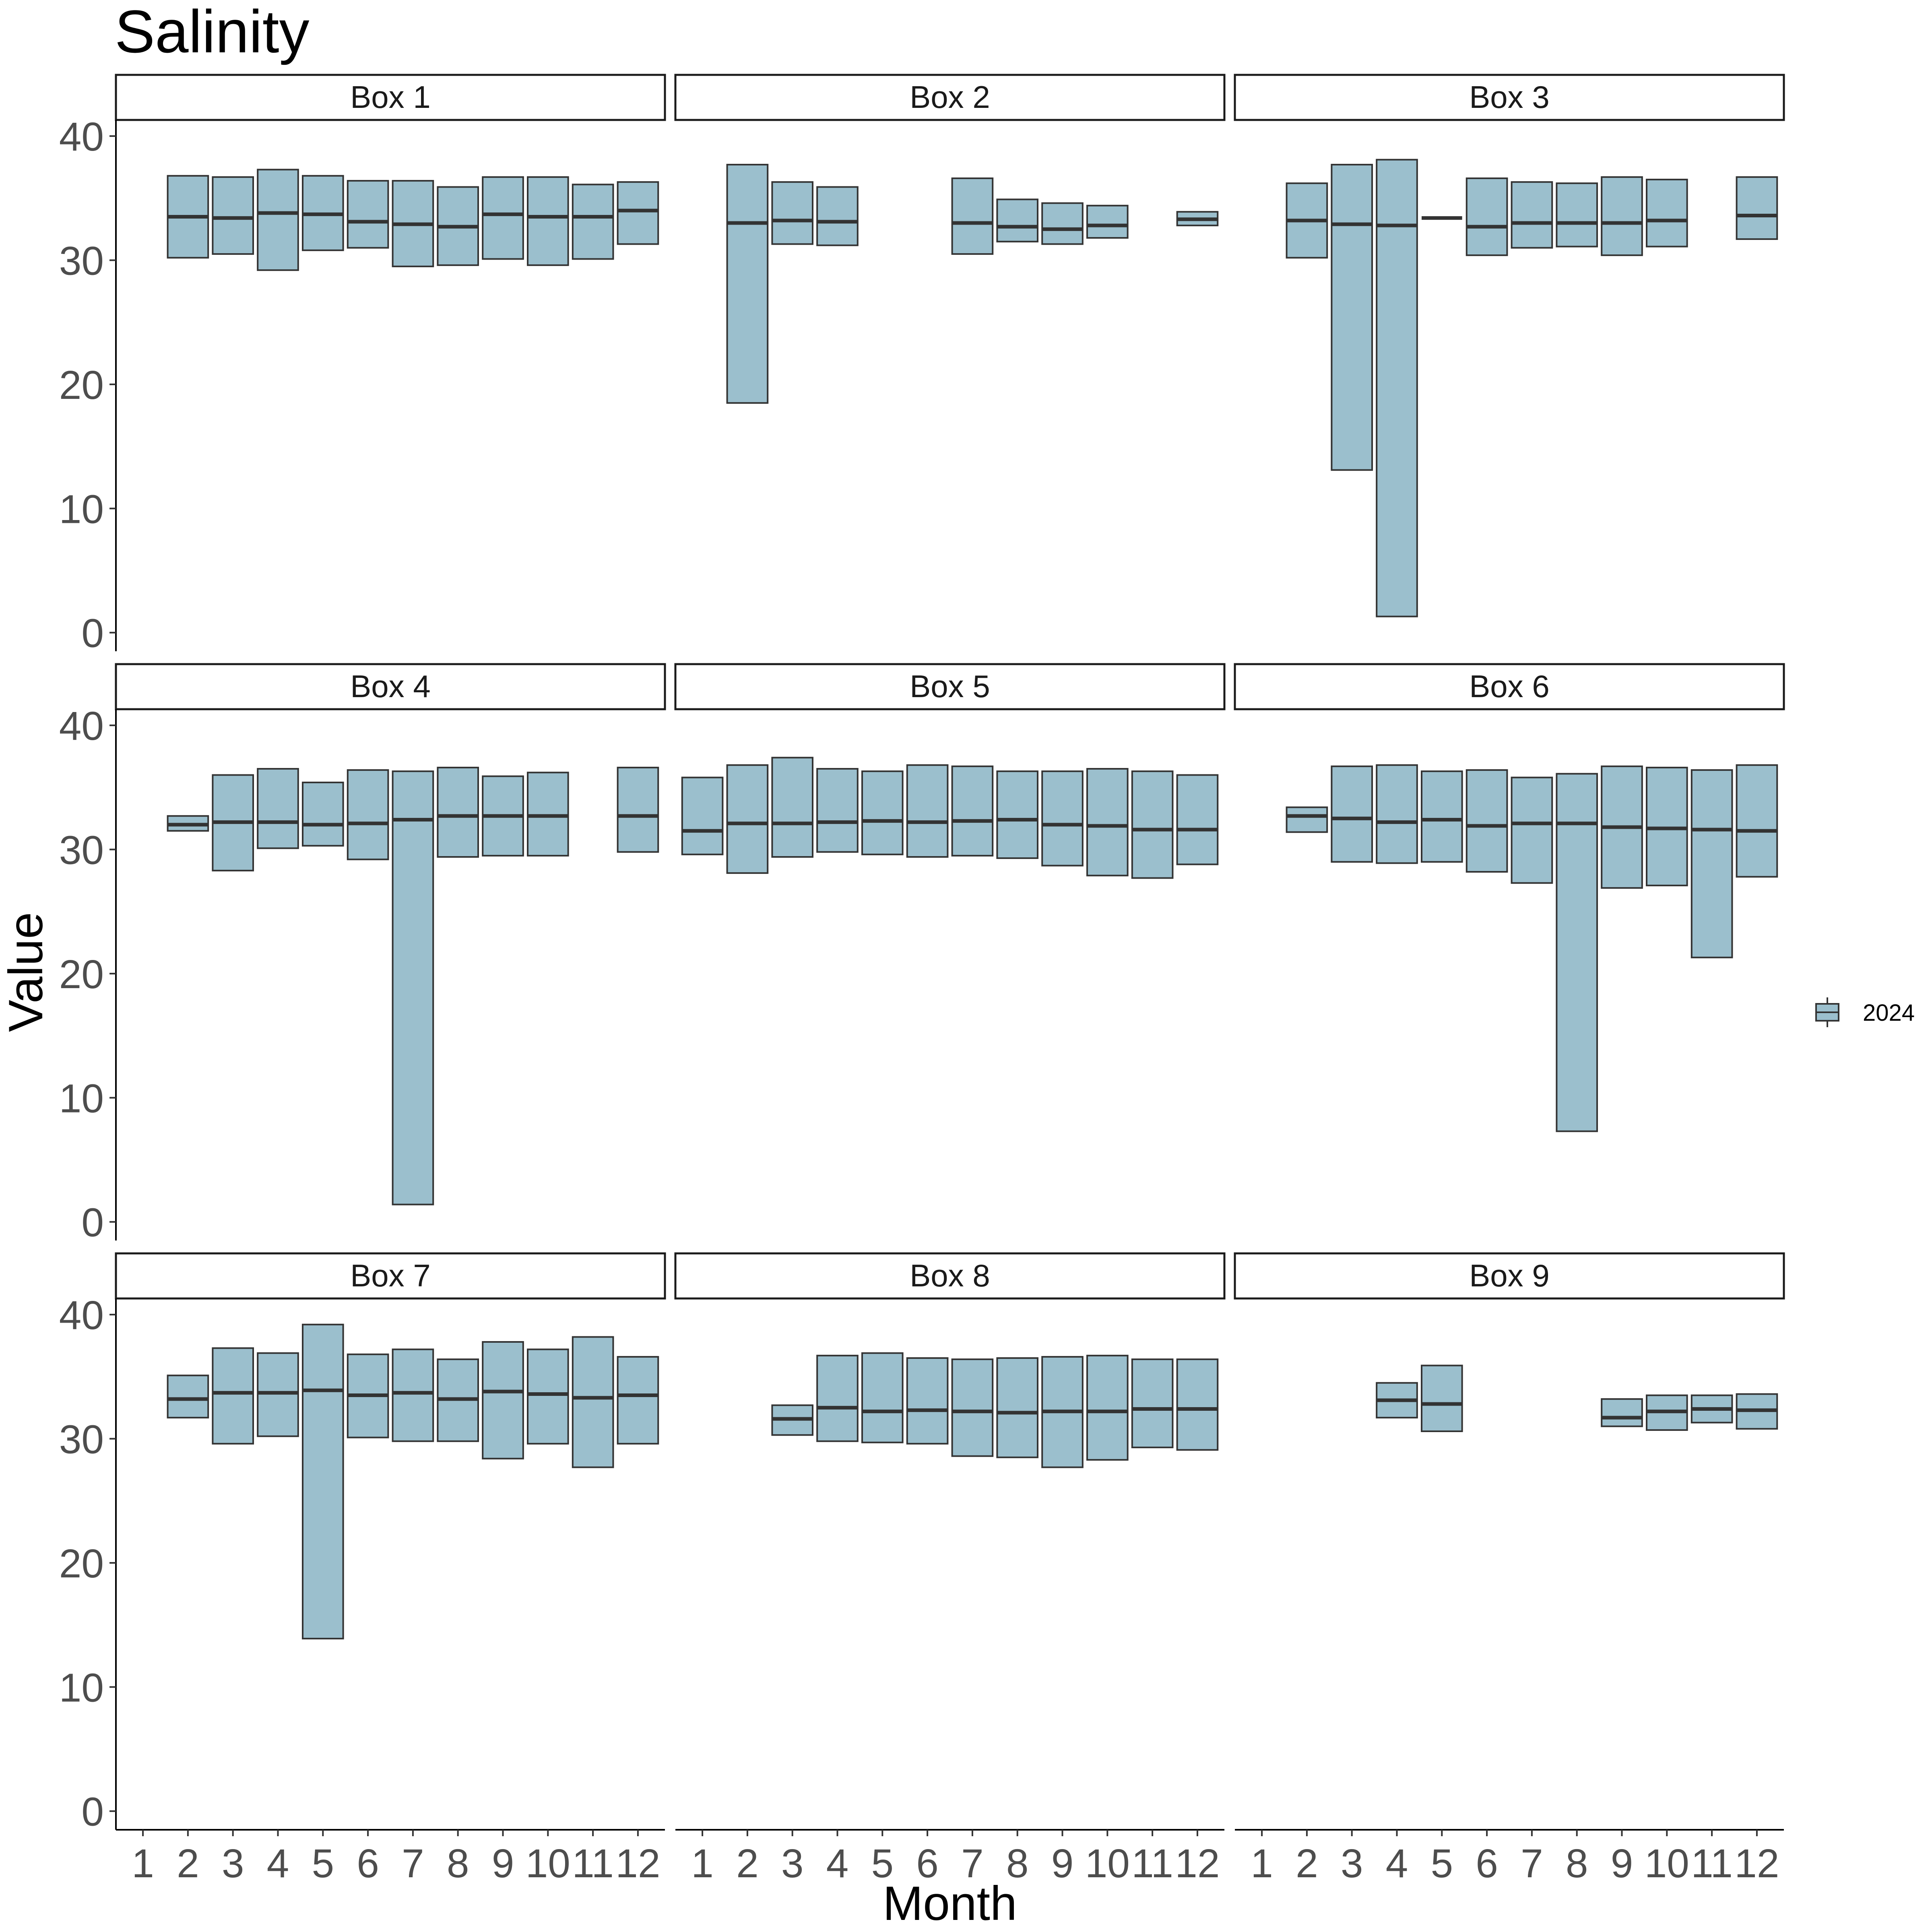 The width and height of the screenshot is (1932, 1932). What do you see at coordinates (278, 1863) in the screenshot?
I see `x-tick-label: 4` at bounding box center [278, 1863].